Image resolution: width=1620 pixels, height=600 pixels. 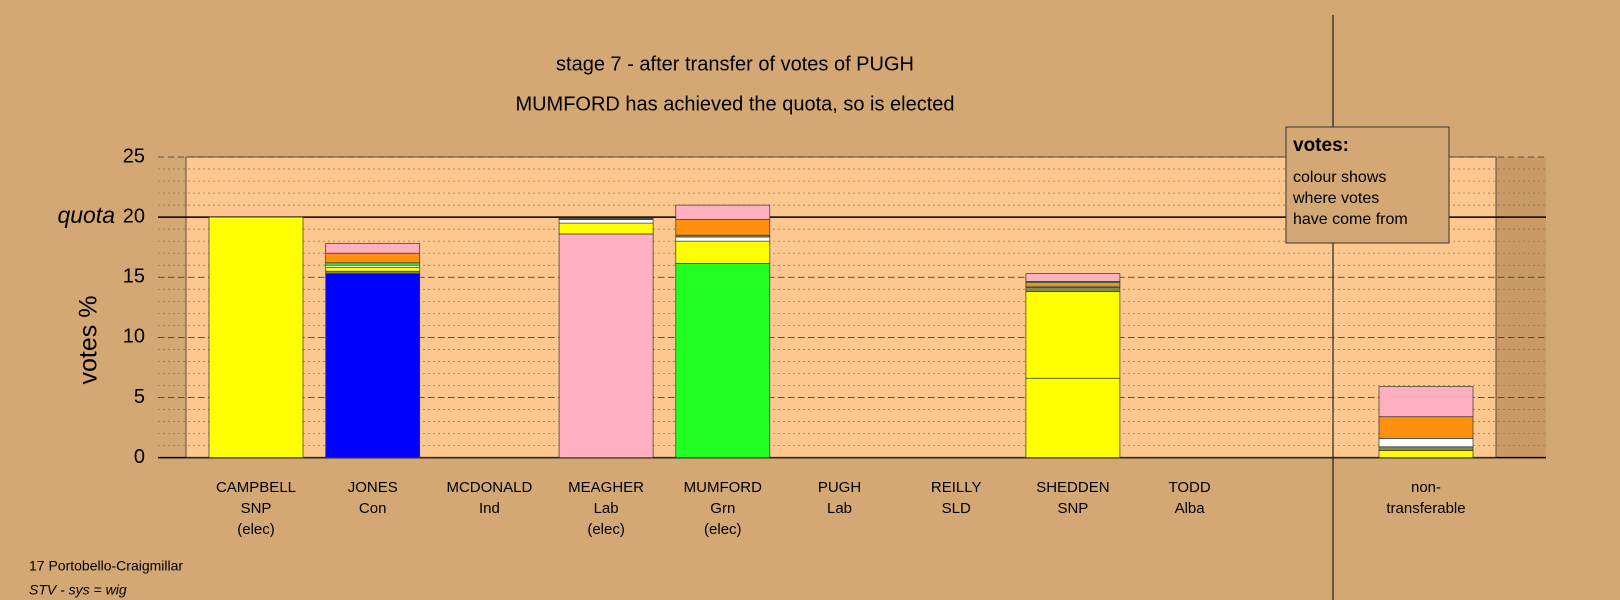 I want to click on x-tick-label: CAMPBELL, so click(x=256, y=487).